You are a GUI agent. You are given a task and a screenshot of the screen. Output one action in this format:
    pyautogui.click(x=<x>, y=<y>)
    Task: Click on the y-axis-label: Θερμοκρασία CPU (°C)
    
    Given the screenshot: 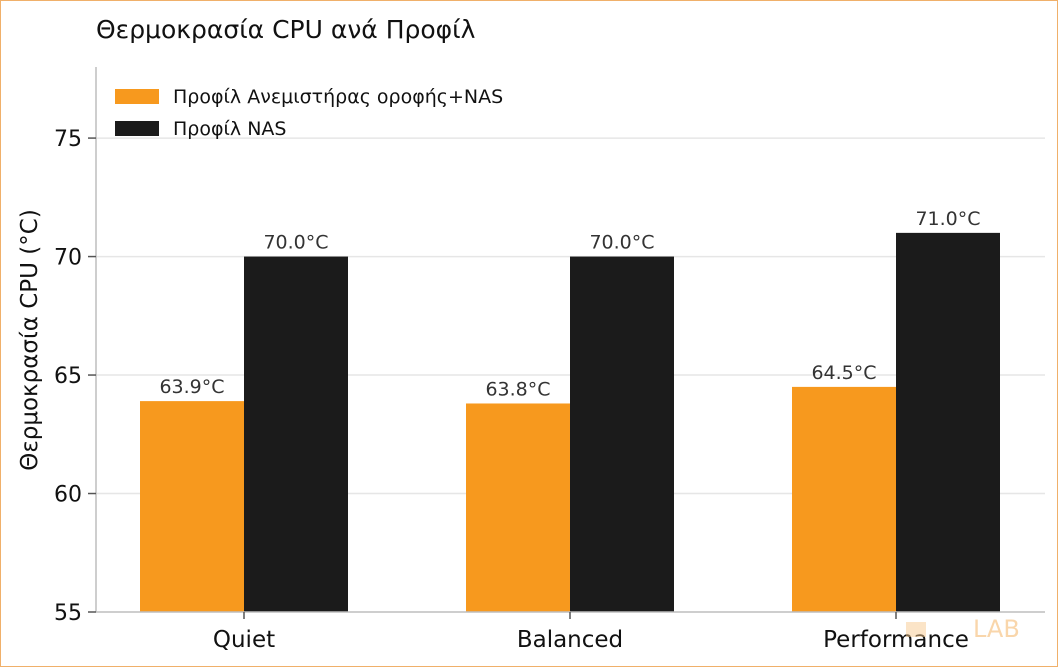 What is the action you would take?
    pyautogui.click(x=30, y=340)
    